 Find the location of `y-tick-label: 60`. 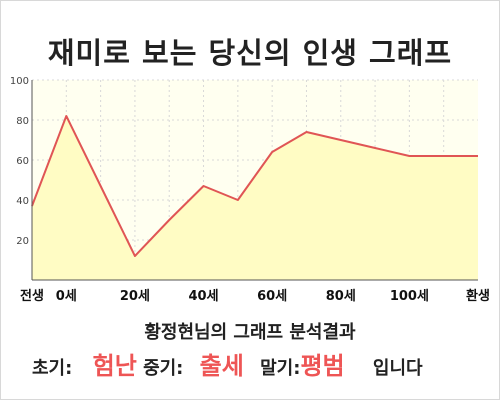

y-tick-label: 60 is located at coordinates (22, 161).